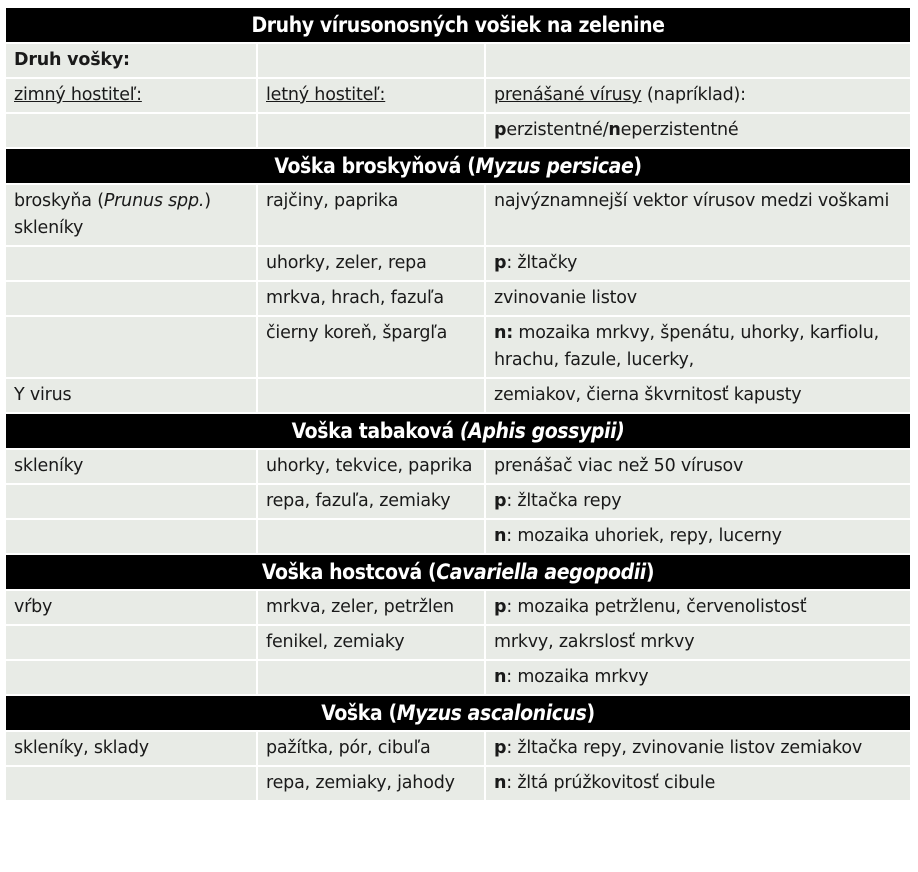 This screenshot has width=918, height=872. Describe the element at coordinates (43, 395) in the screenshot. I see `winter-host: Y virus` at that location.